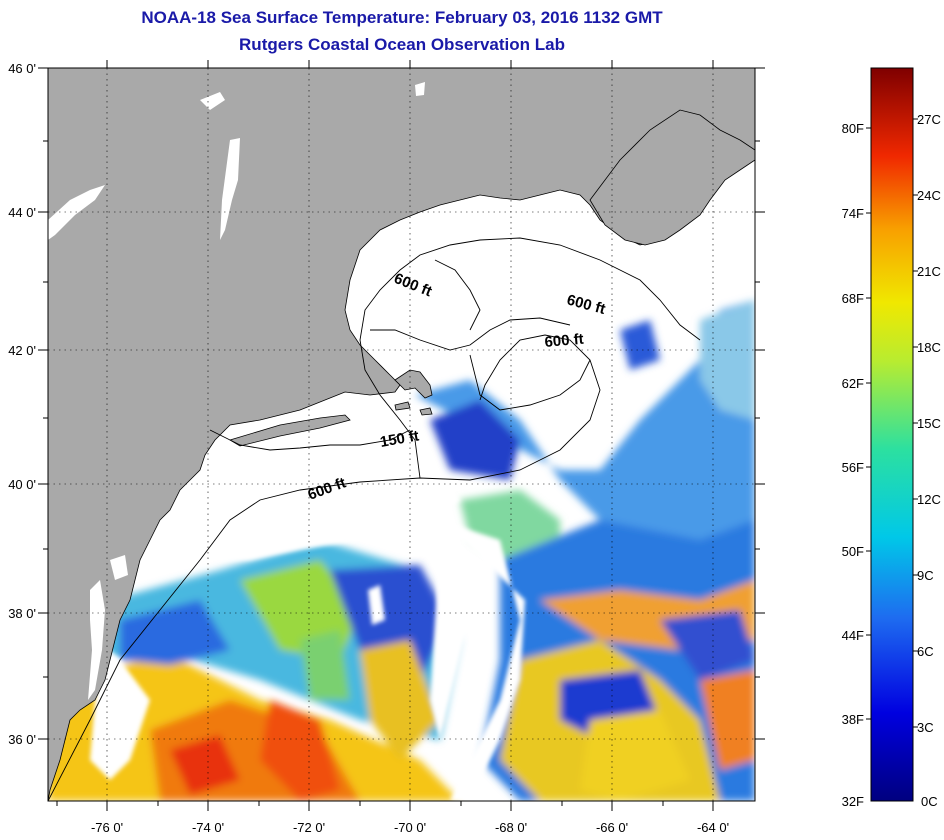 The image size is (944, 840). What do you see at coordinates (925, 727) in the screenshot?
I see `colorbar-c-label: 3C` at bounding box center [925, 727].